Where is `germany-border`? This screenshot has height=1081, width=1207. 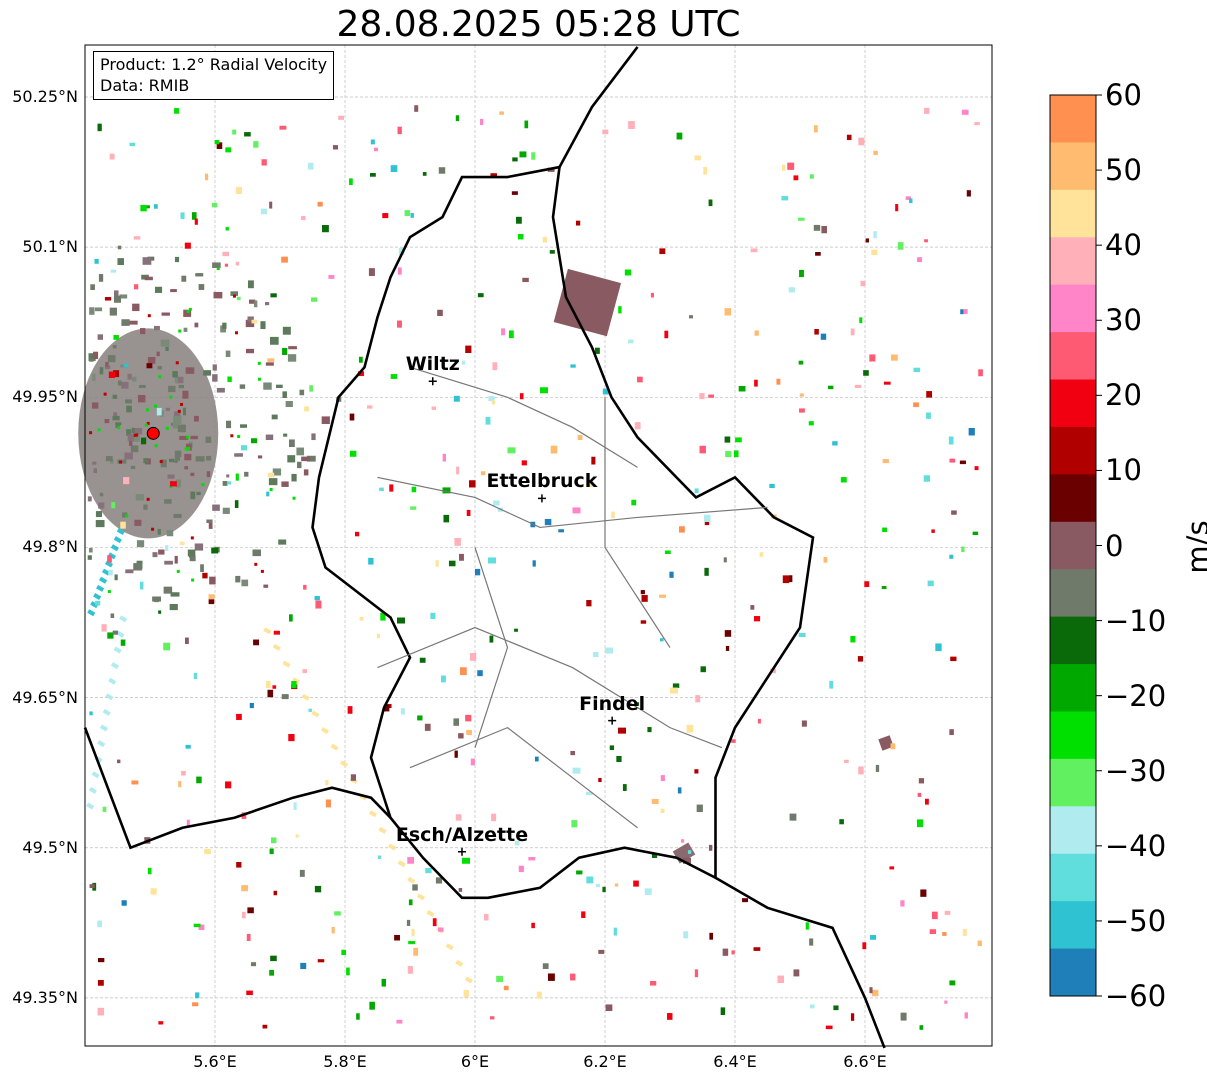
germany-border is located at coordinates (800, 962).